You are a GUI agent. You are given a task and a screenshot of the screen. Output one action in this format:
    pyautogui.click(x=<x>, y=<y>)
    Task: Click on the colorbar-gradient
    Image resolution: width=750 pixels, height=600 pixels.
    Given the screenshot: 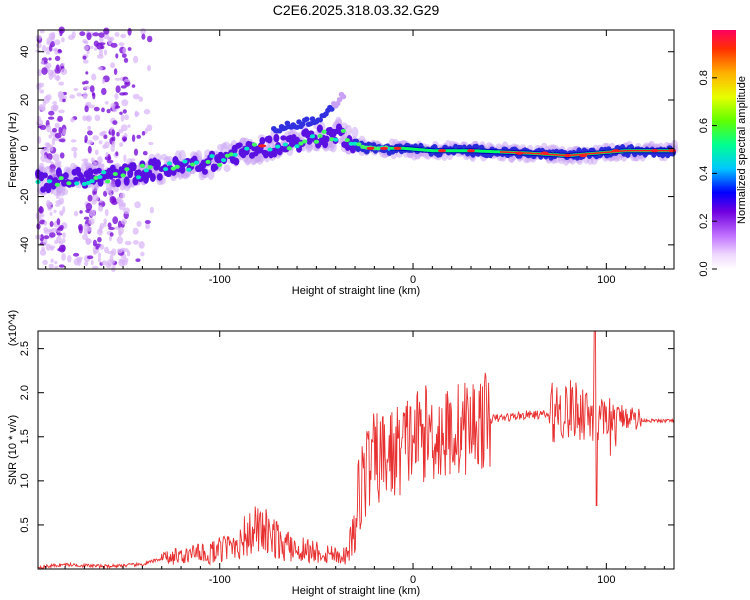 What is the action you would take?
    pyautogui.click(x=724, y=149)
    